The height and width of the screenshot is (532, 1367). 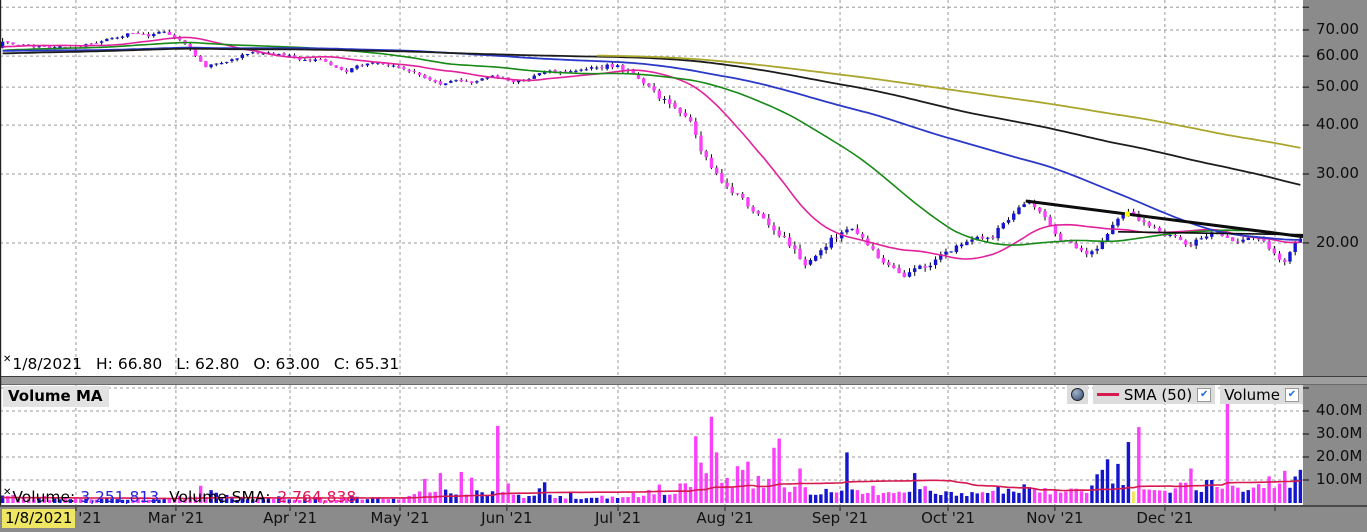 What do you see at coordinates (7, 359) in the screenshot?
I see `price-readout-close-icon: ✕` at bounding box center [7, 359].